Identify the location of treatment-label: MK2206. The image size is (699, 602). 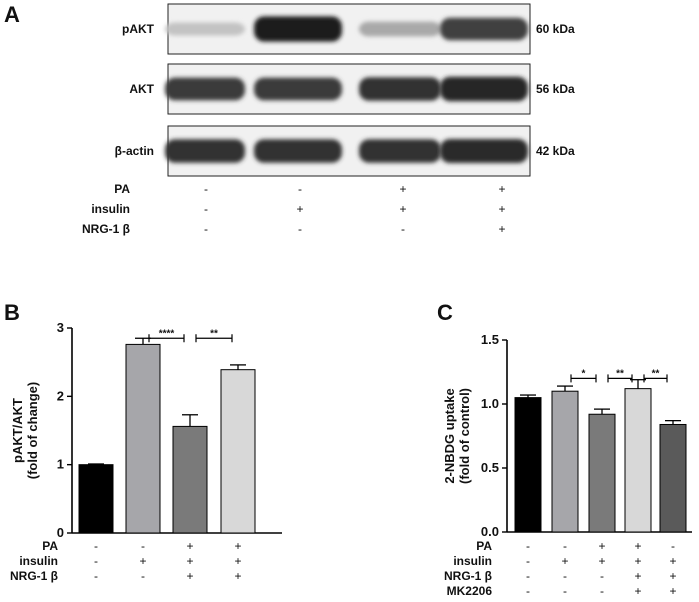
(470, 591).